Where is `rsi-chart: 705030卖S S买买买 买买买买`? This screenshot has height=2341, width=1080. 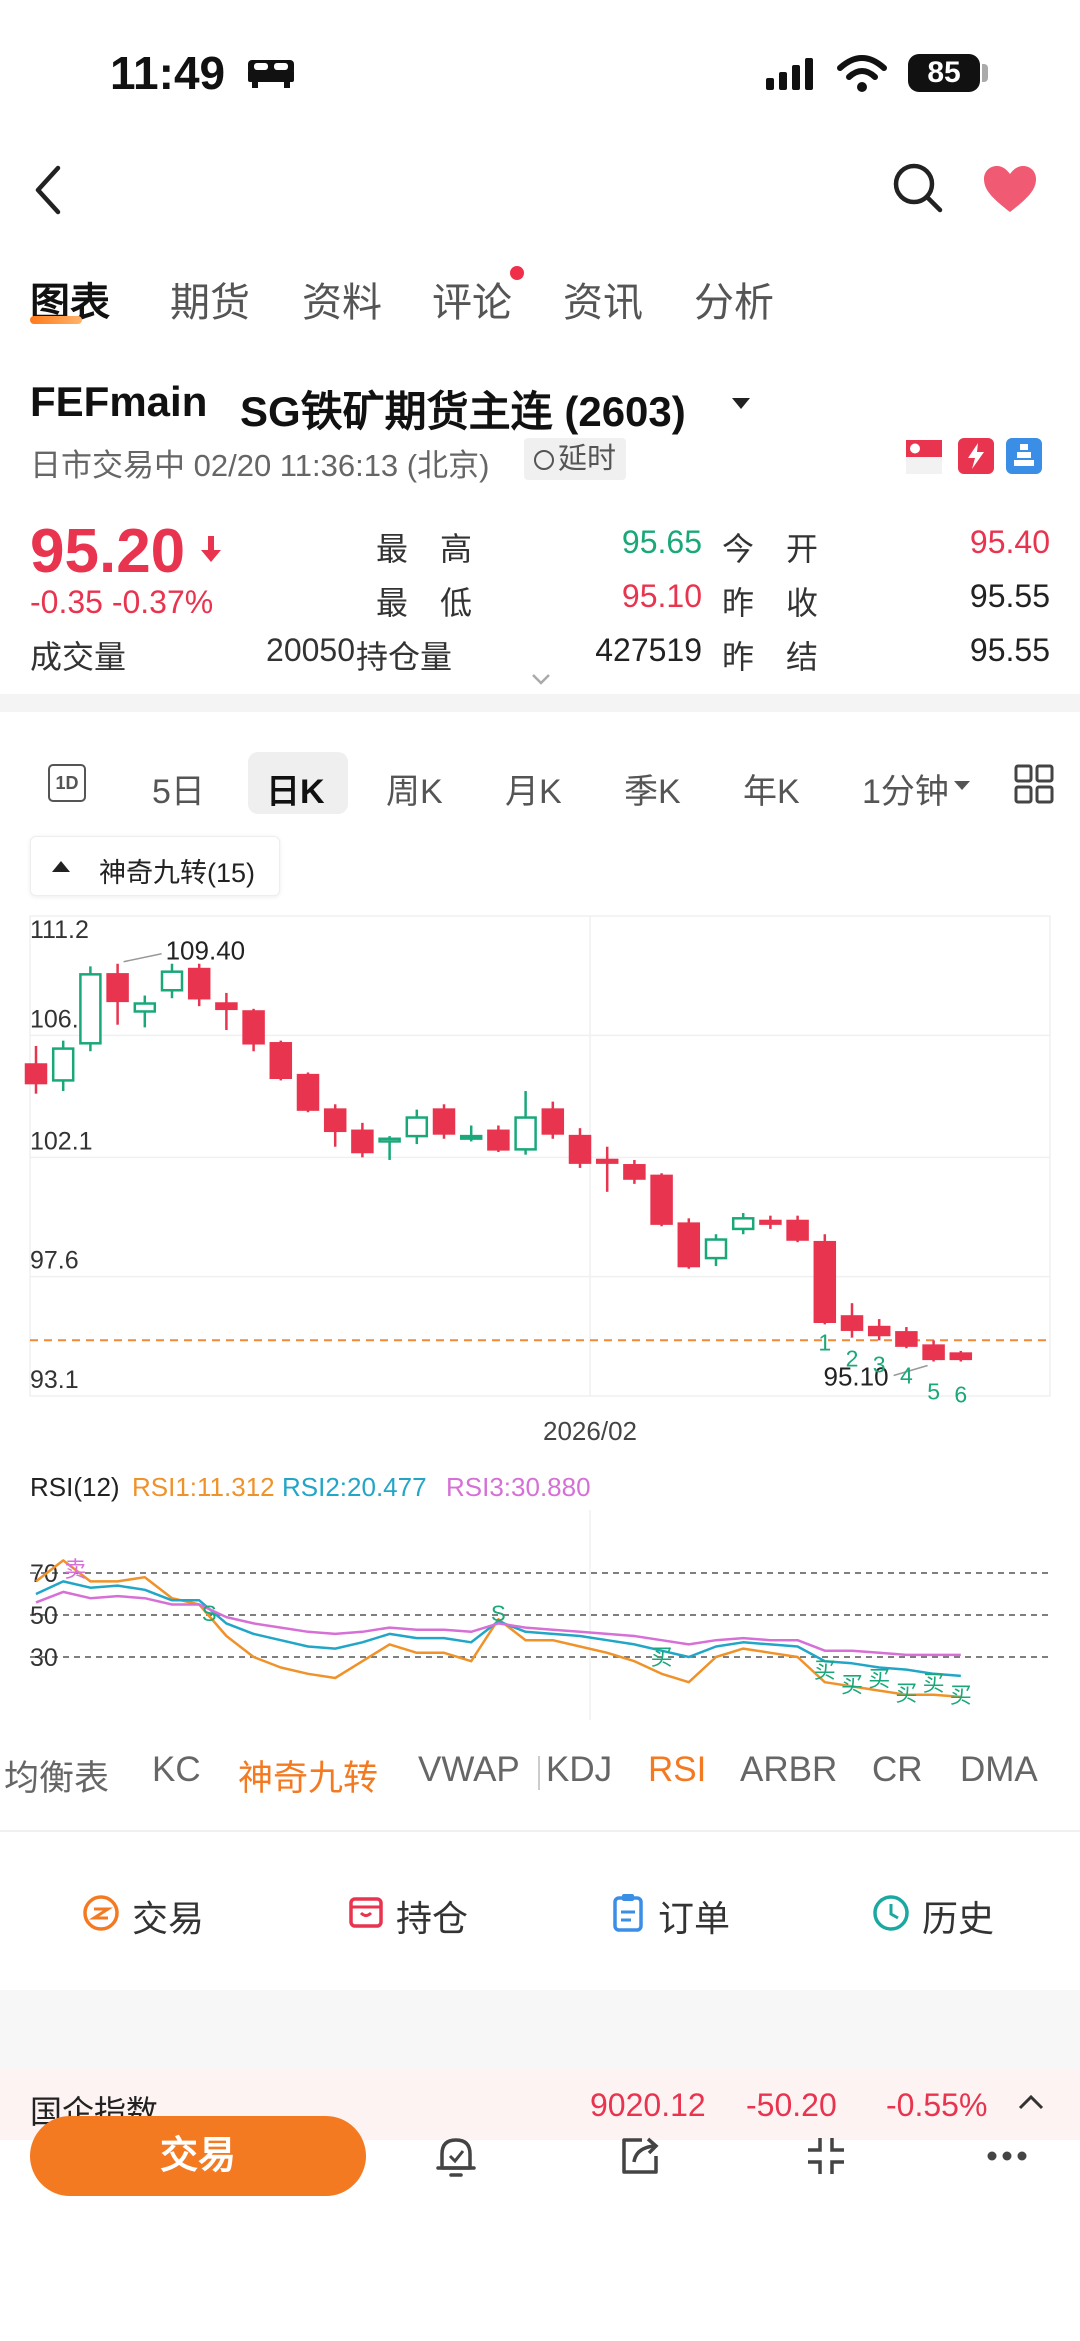 rsi-chart: 705030卖S S买买买 买买买买 is located at coordinates (540, 1620).